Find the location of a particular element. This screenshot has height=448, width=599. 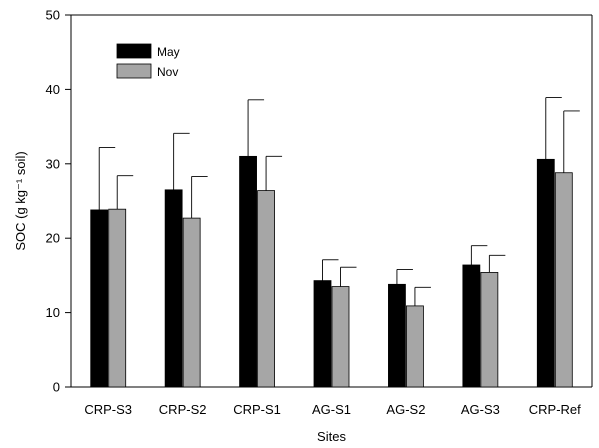

legend-swatch-nov is located at coordinates (134, 71).